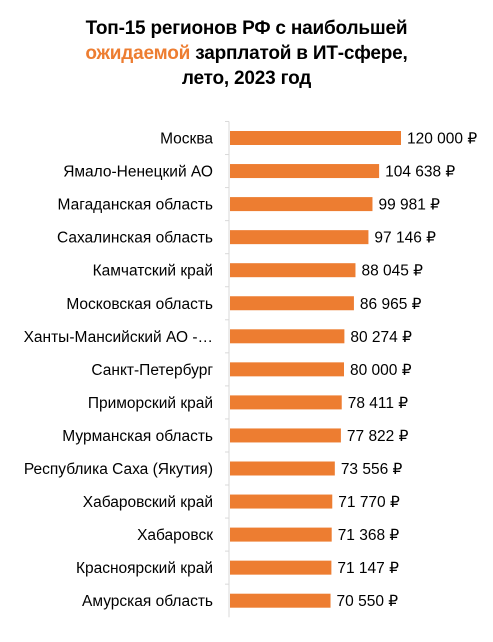 The width and height of the screenshot is (493, 642). Describe the element at coordinates (139, 304) in the screenshot. I see `category-label: Московская область` at that location.